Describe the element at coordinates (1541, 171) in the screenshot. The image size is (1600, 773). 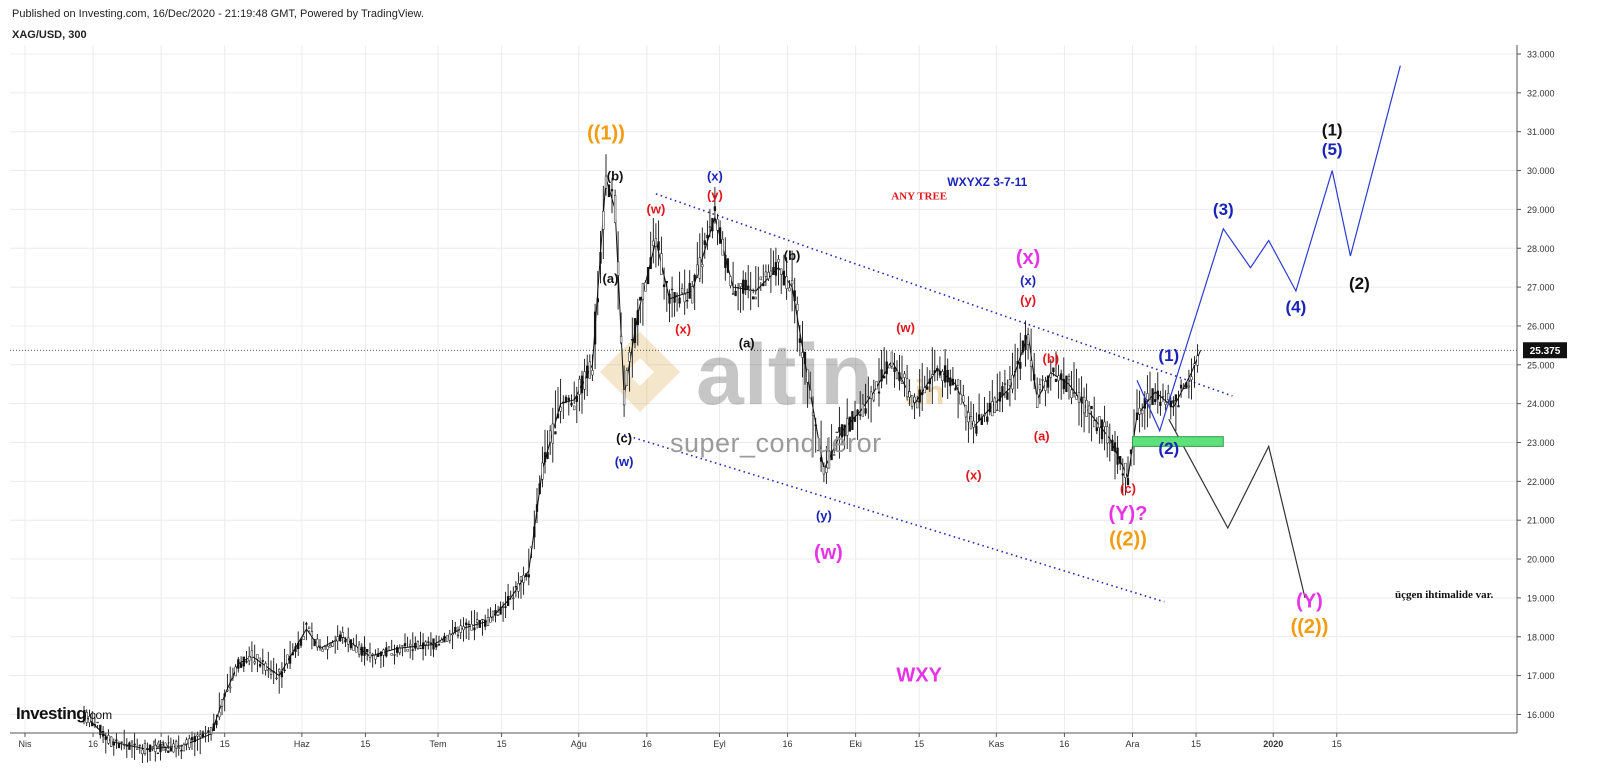
I see `y-tick-label: 30.000` at that location.